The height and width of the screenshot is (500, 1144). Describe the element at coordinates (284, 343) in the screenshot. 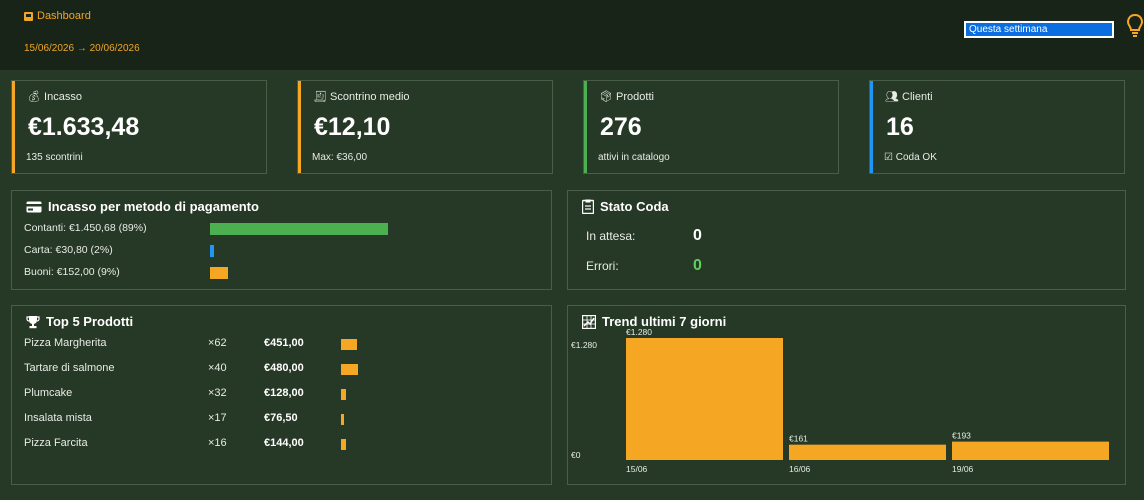

I see `product-amount: €451,00` at that location.